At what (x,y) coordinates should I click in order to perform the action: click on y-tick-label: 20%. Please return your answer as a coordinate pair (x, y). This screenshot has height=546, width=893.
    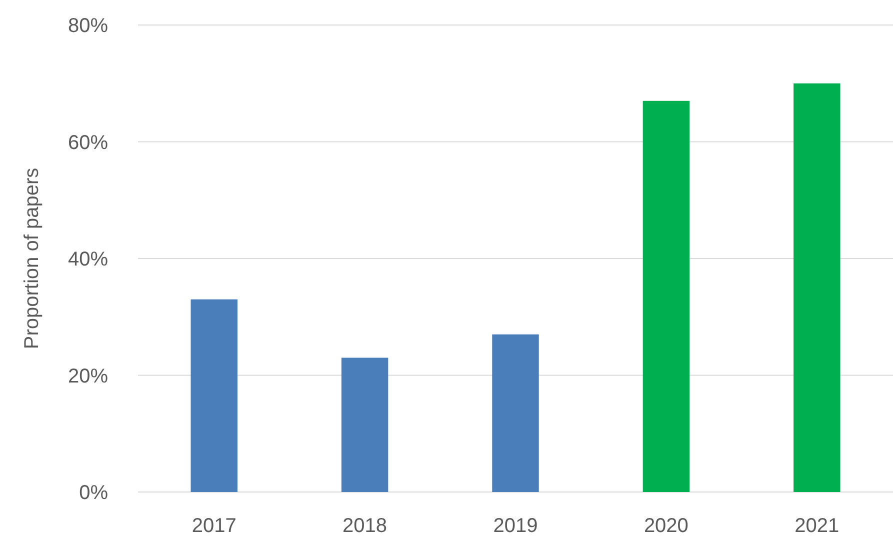
    Looking at the image, I should click on (88, 376).